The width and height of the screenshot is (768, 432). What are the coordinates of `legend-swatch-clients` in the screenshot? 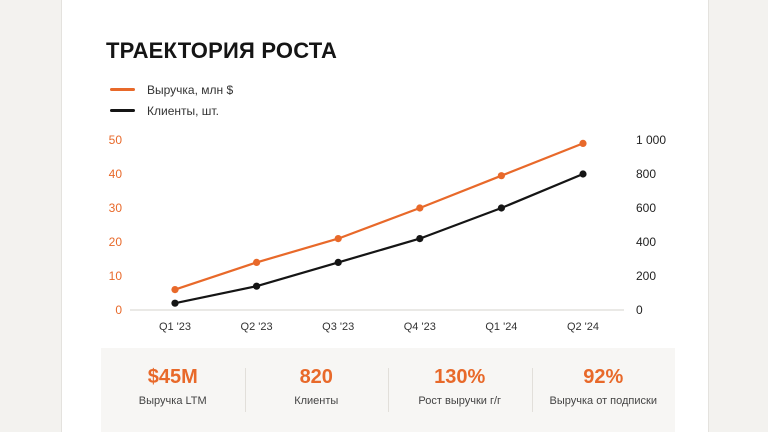 It's located at (122, 110).